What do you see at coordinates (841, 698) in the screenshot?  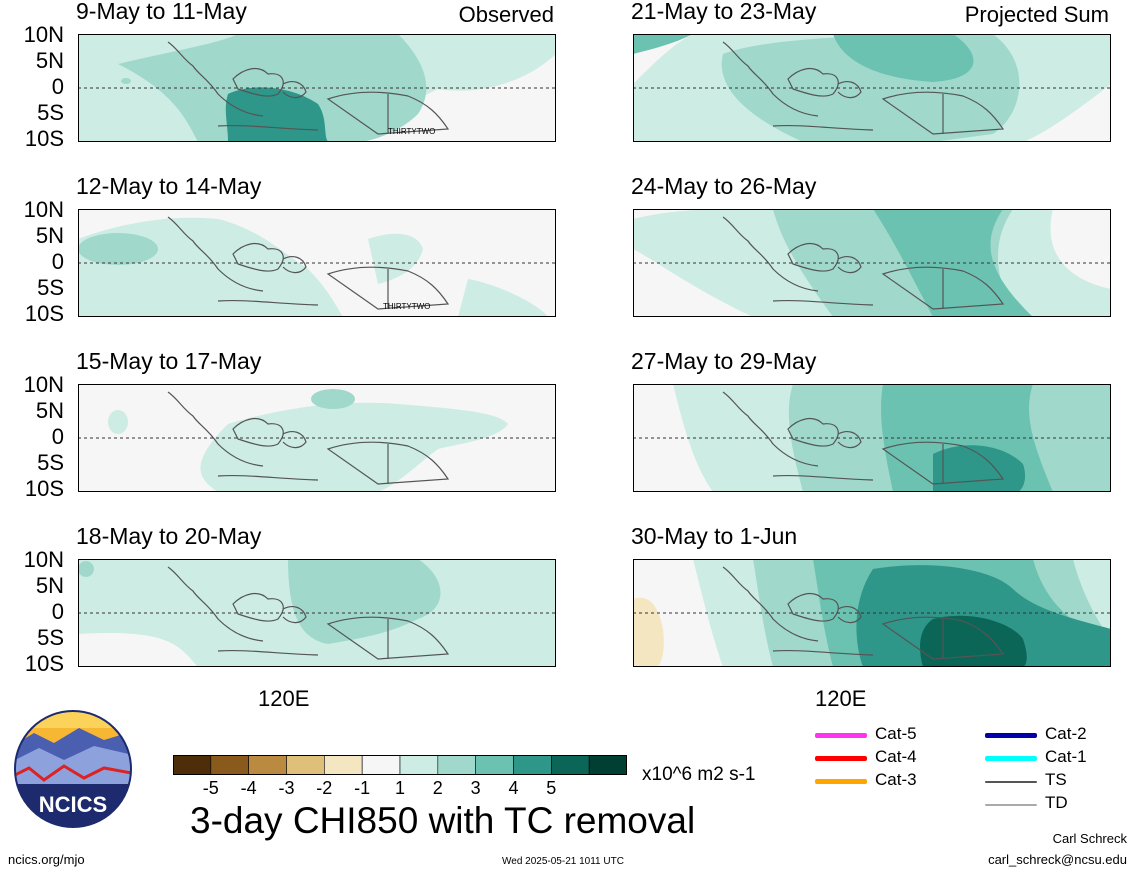 I see `lon-label-right: 120E` at bounding box center [841, 698].